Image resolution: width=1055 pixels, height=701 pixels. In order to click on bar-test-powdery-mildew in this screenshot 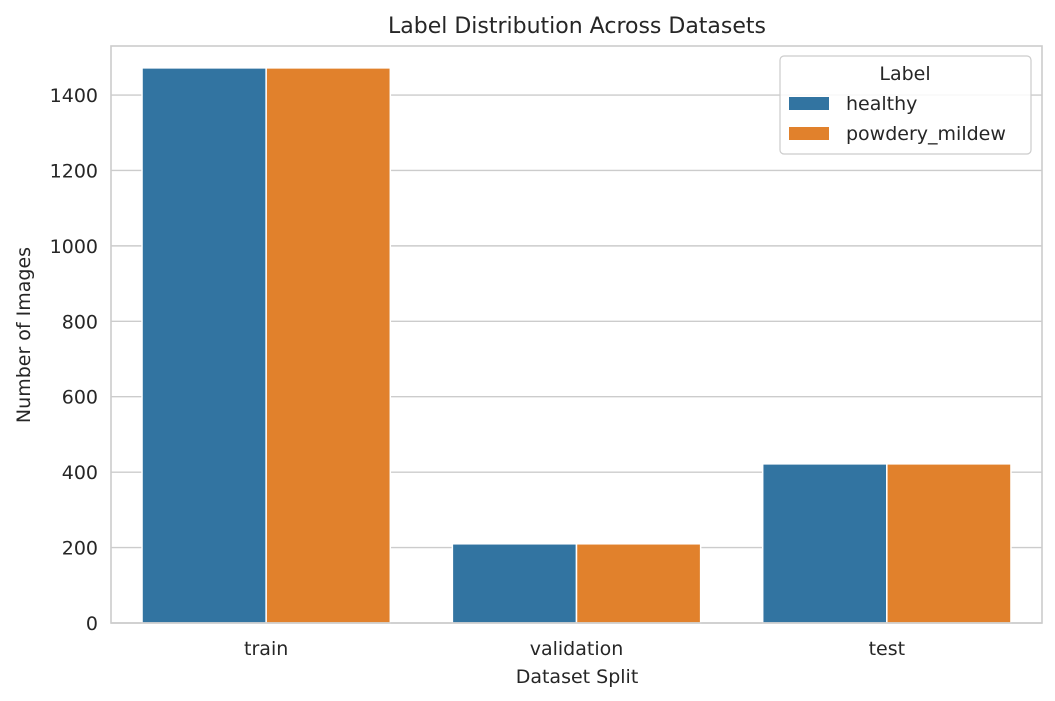, I will do `click(949, 543)`.